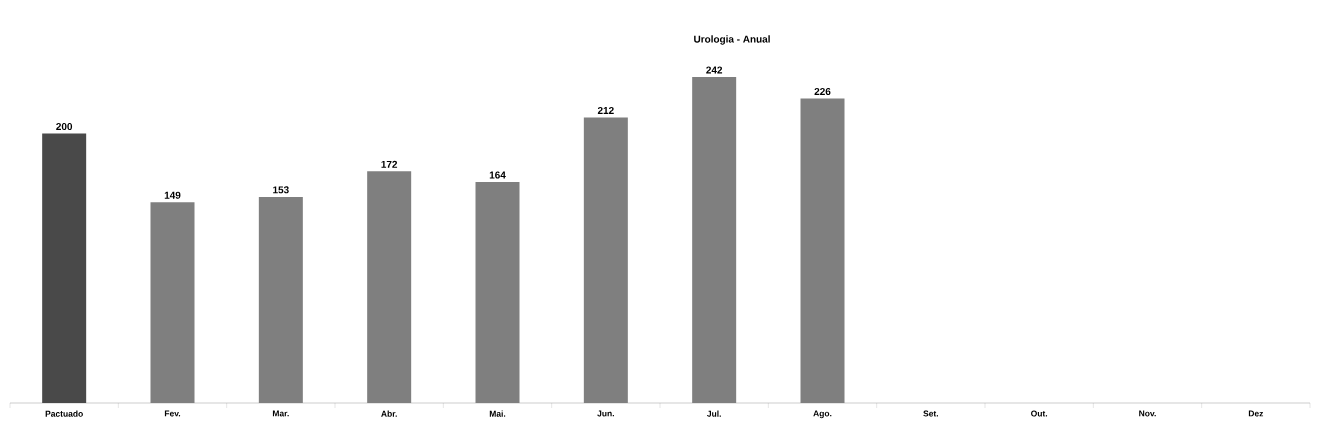 The width and height of the screenshot is (1322, 434). I want to click on data-label: 242, so click(714, 70).